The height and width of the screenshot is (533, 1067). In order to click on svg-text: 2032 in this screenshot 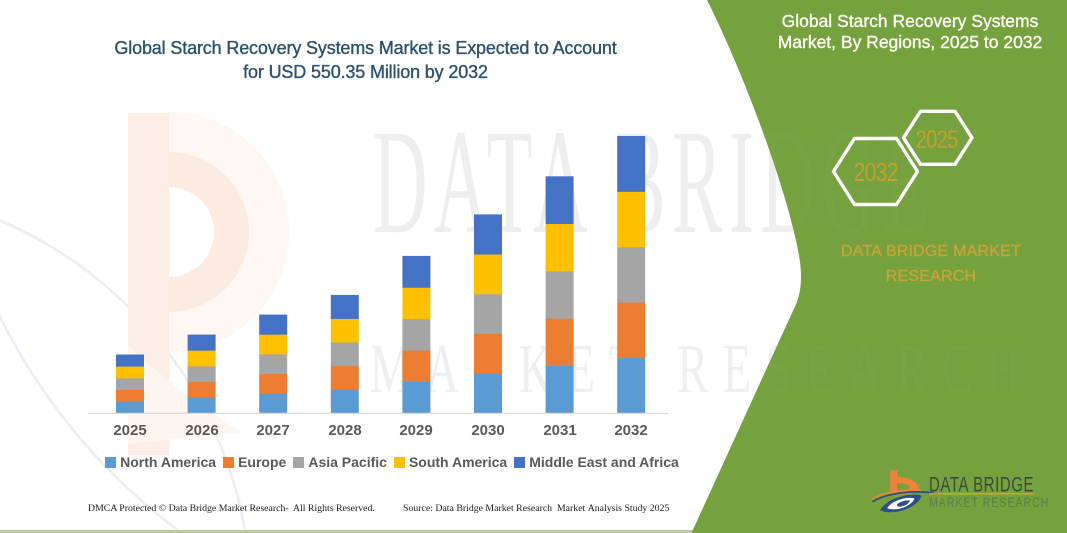, I will do `click(876, 173)`.